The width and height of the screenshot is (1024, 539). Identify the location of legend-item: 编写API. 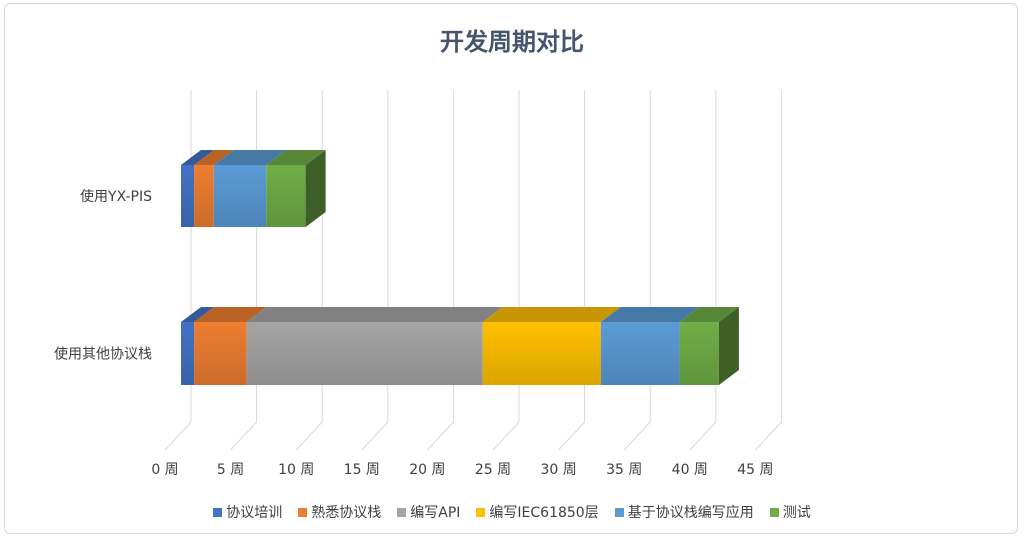
(428, 512).